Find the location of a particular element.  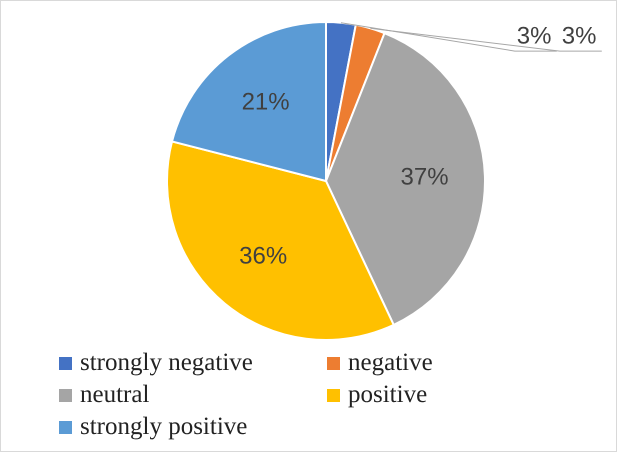

legend-label: neutral is located at coordinates (114, 395).